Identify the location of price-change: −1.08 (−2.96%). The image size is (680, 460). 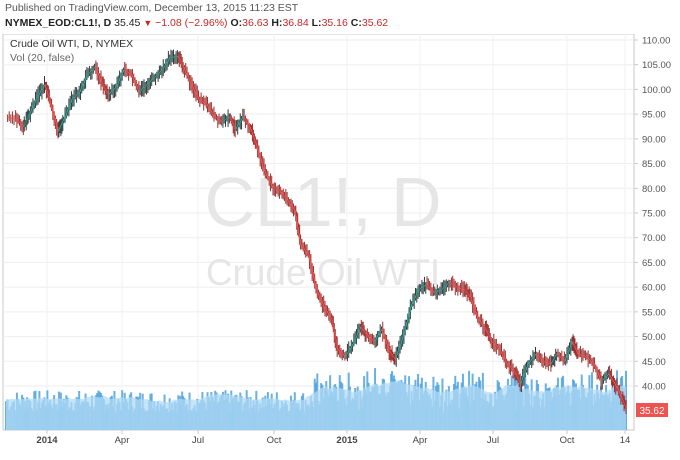
(191, 23).